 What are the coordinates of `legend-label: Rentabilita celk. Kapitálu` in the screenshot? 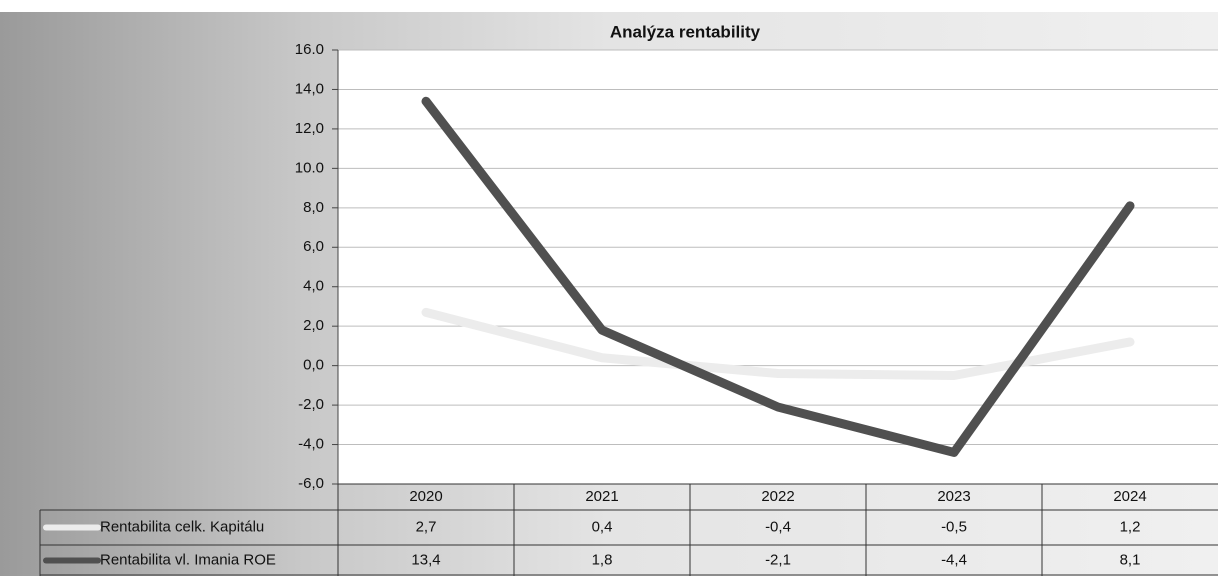 It's located at (182, 526).